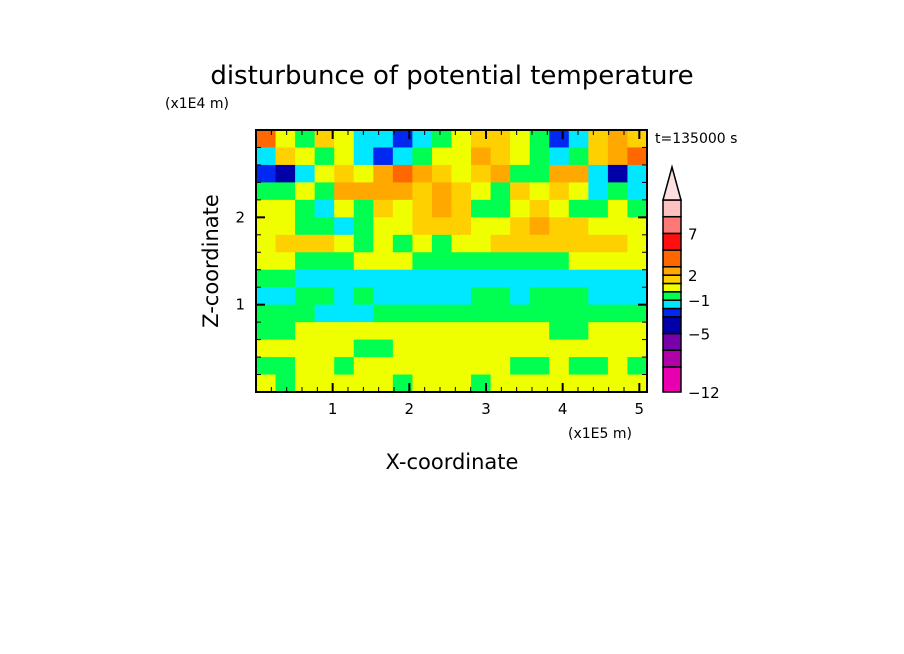  What do you see at coordinates (704, 393) in the screenshot?
I see `colorbar-label: −12` at bounding box center [704, 393].